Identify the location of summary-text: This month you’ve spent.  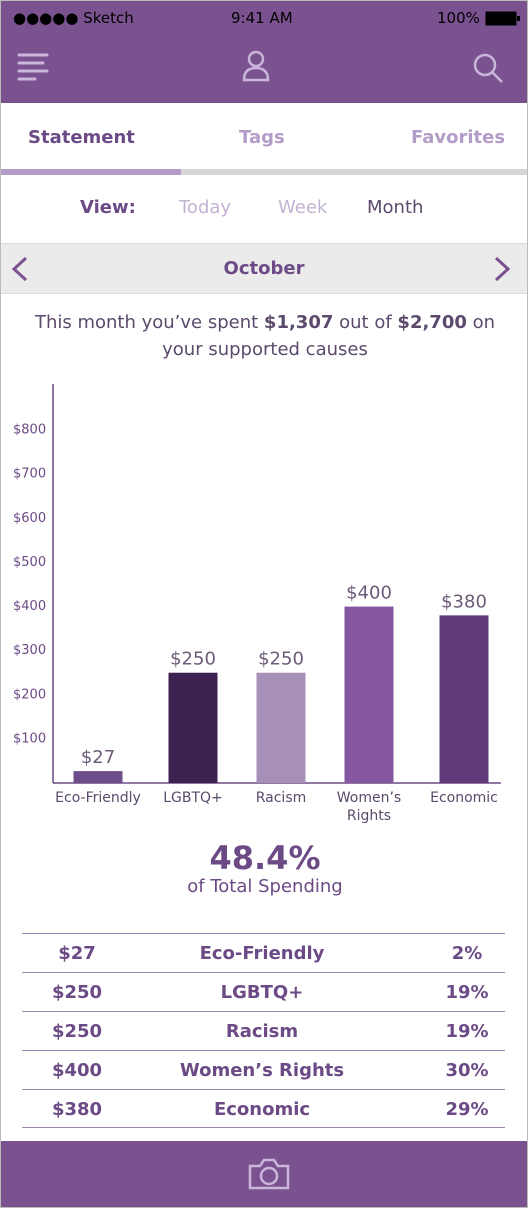
(146, 322).